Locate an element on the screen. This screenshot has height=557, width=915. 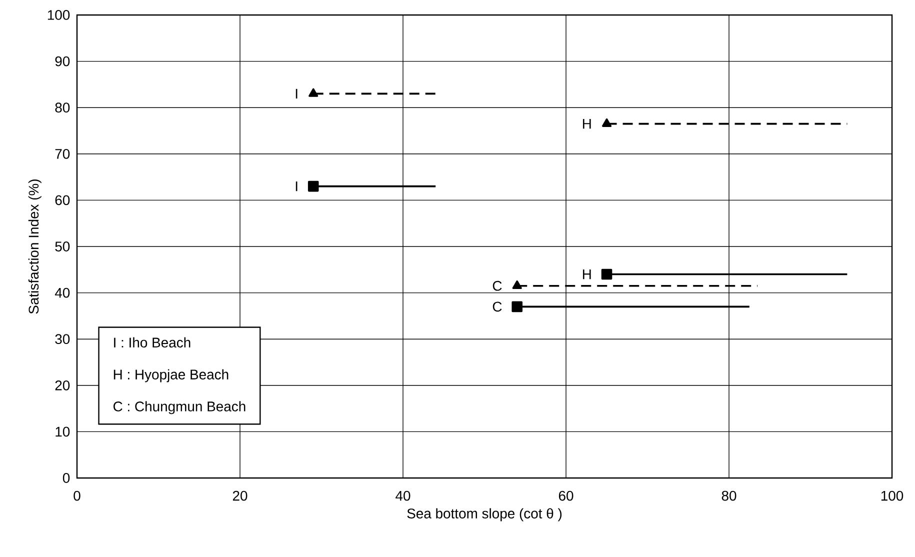
x-tick-label: 100 is located at coordinates (892, 495).